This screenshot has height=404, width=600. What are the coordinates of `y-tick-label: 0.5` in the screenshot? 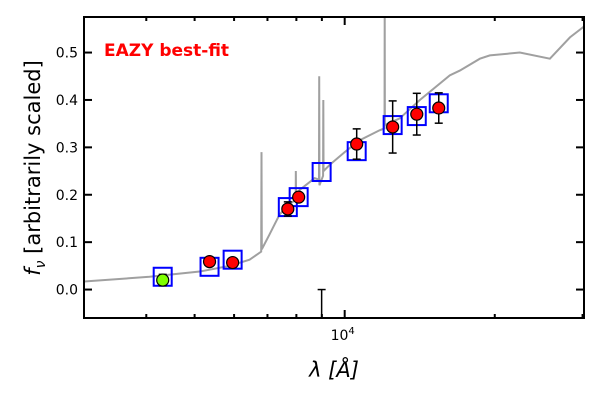 It's located at (67, 54).